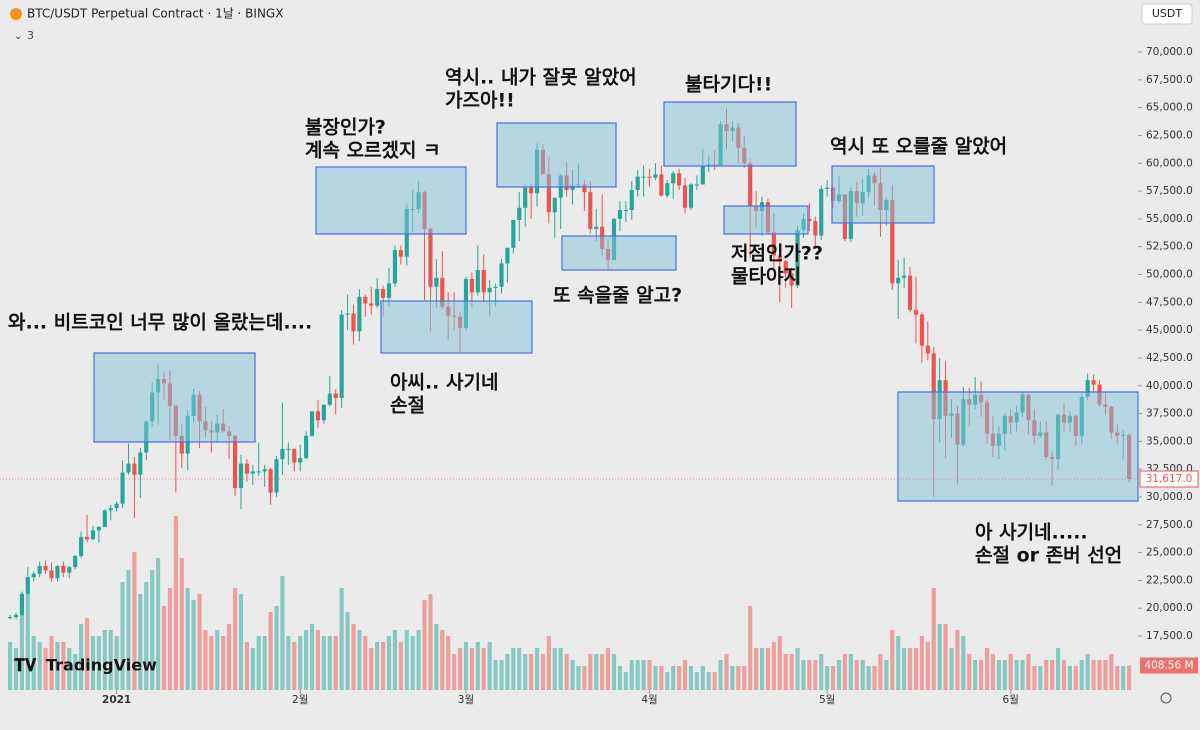  What do you see at coordinates (18, 36) in the screenshot?
I see `collapse-icon: ⌄` at bounding box center [18, 36].